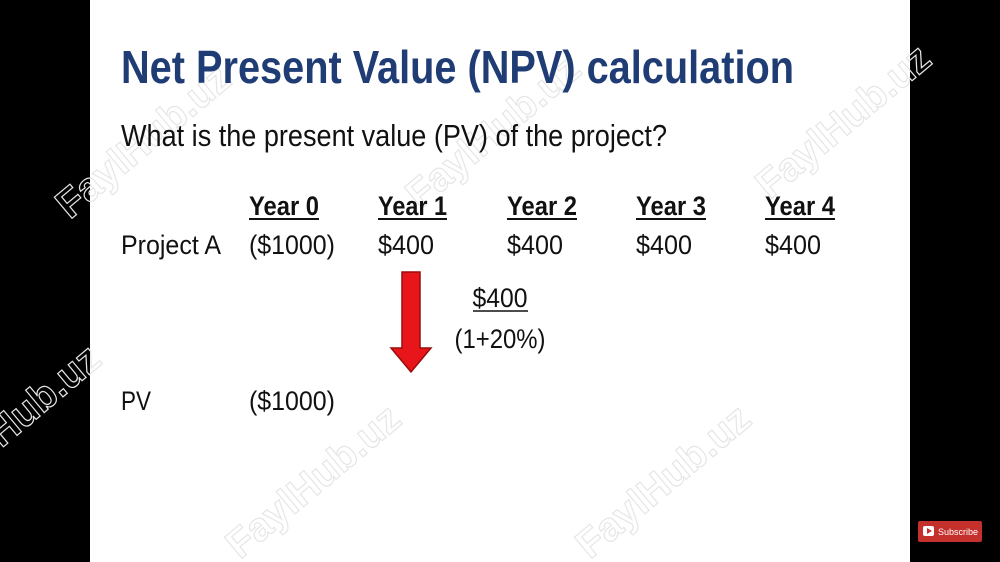  What do you see at coordinates (228, 401) in the screenshot?
I see `pv-row: PV ($1000)` at bounding box center [228, 401].